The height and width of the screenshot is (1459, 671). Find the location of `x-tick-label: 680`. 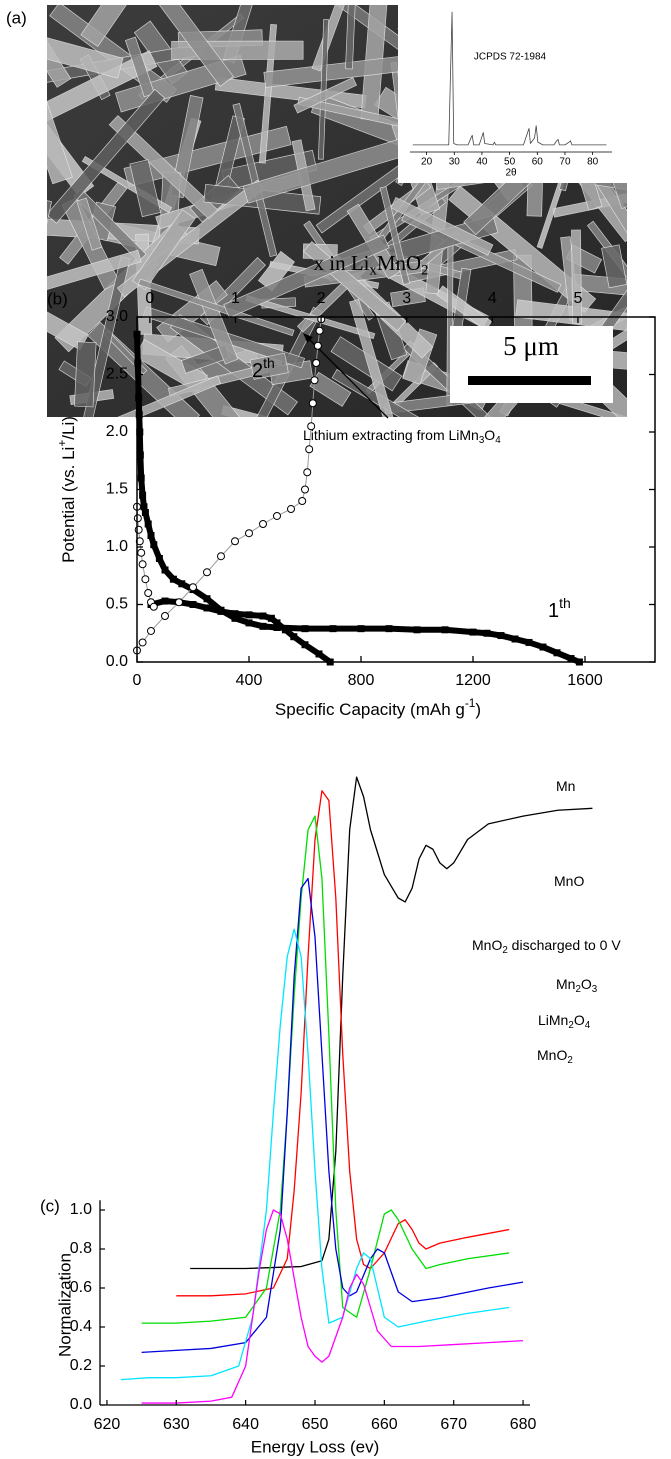

x-tick-label: 680 is located at coordinates (523, 1424).